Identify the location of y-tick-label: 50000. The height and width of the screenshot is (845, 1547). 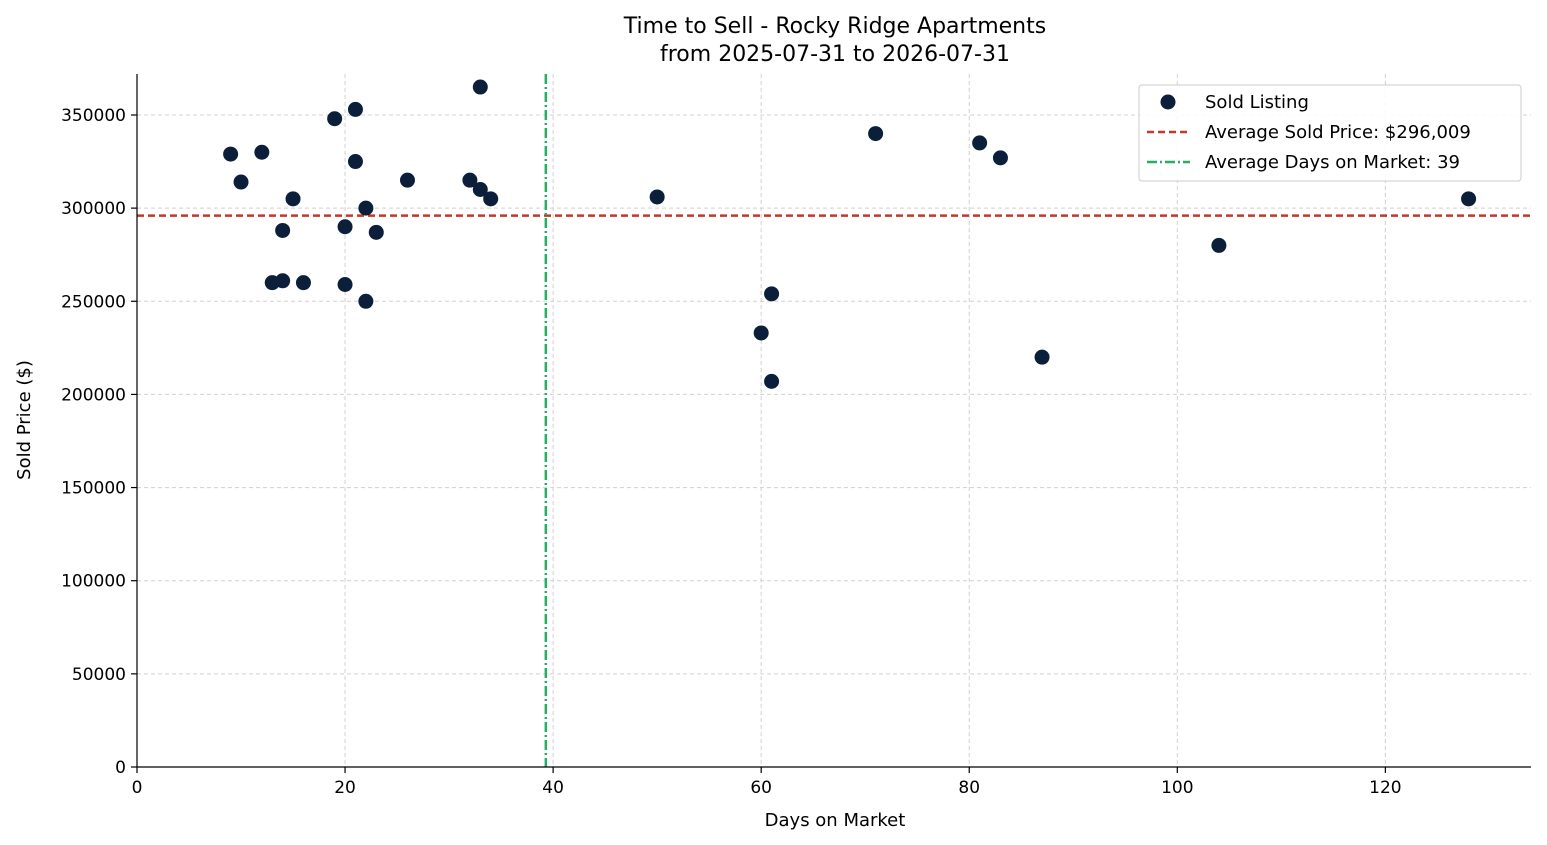
(99, 675).